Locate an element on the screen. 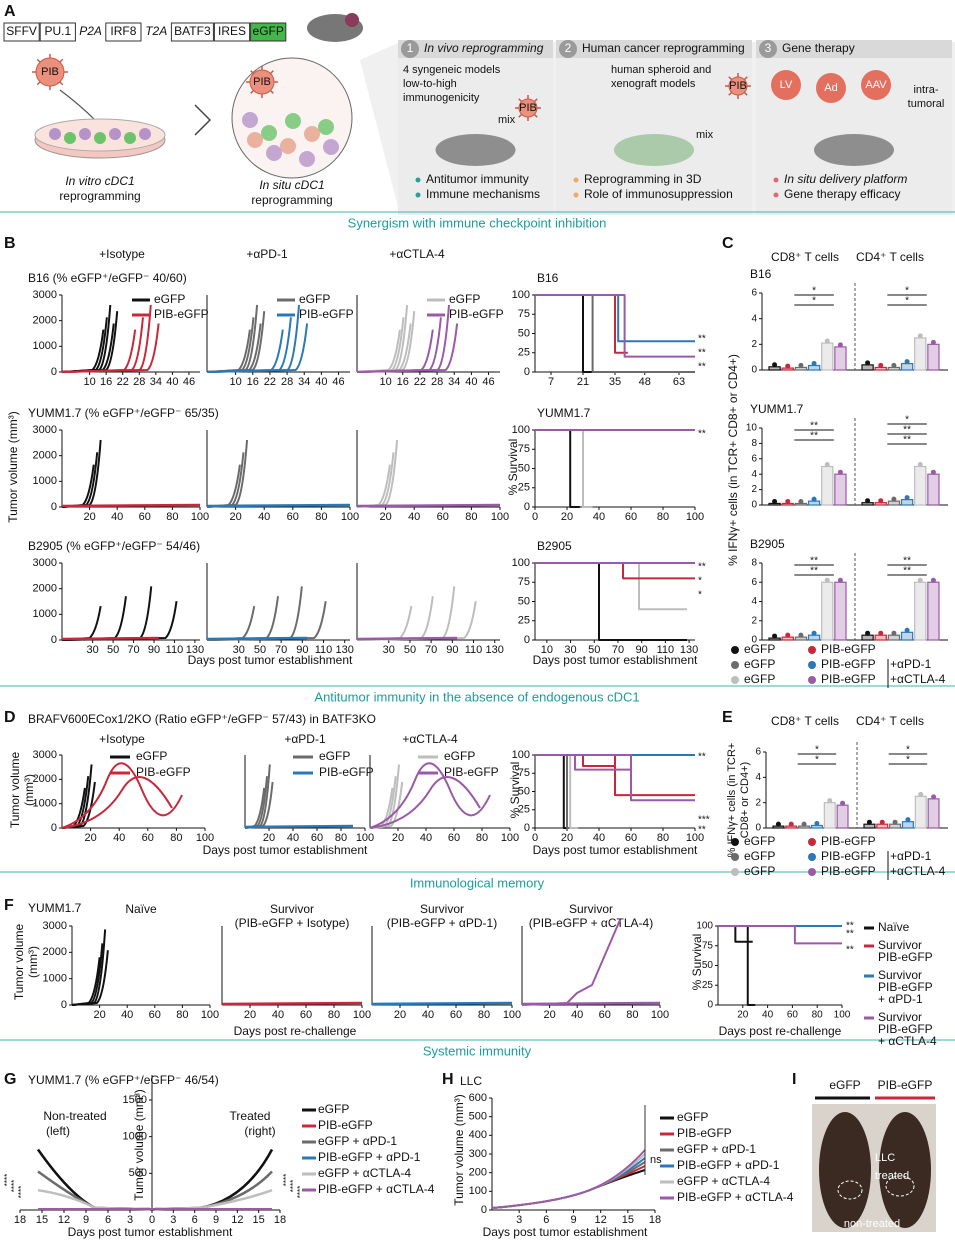 This screenshot has width=955, height=1242. label: Naïve is located at coordinates (141, 909).